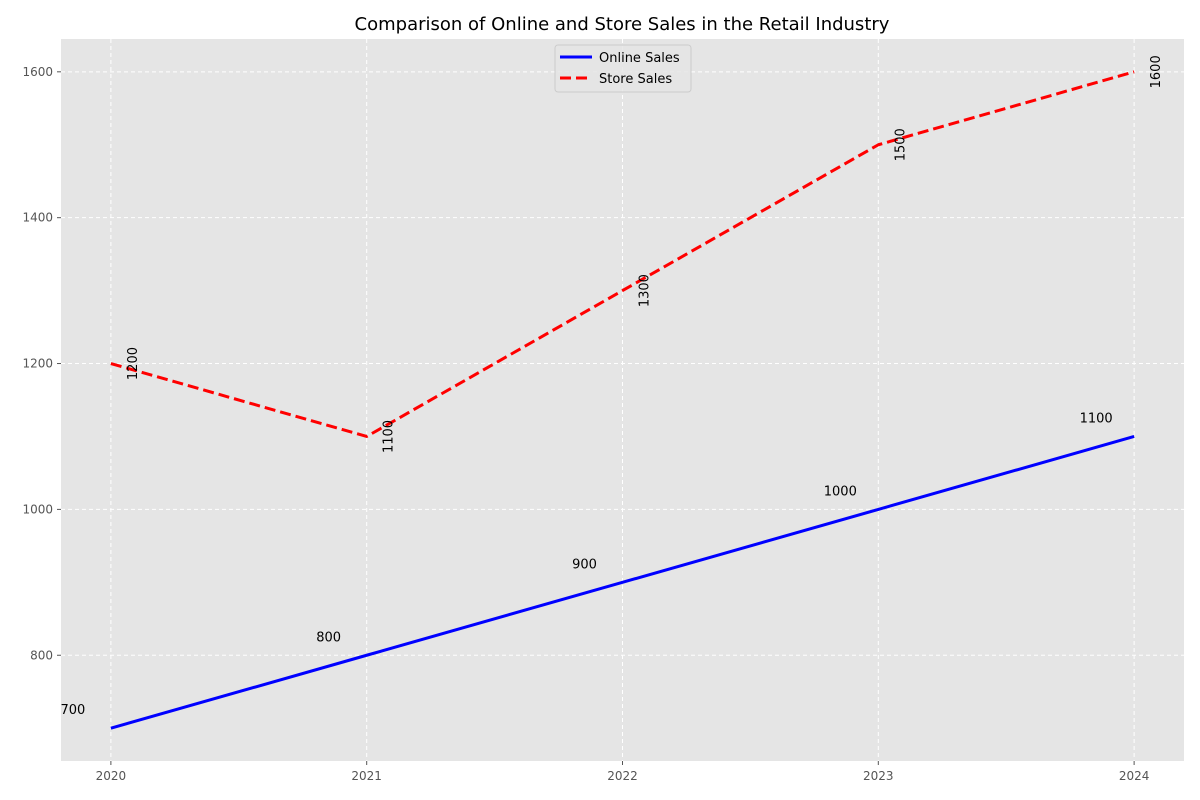  What do you see at coordinates (37, 218) in the screenshot?
I see `y-tick-label: 1400` at bounding box center [37, 218].